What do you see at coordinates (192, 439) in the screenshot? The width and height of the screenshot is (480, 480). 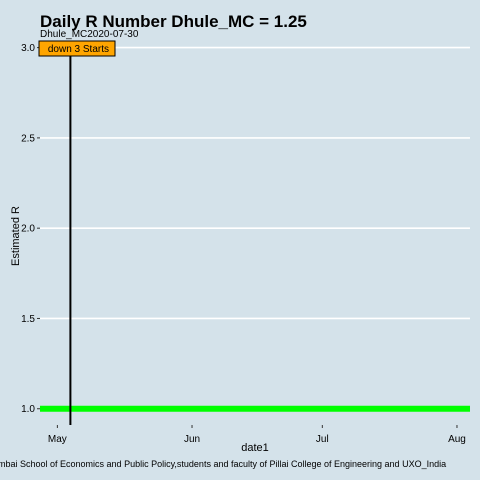 I see `x-tick-label: Jun` at bounding box center [192, 439].